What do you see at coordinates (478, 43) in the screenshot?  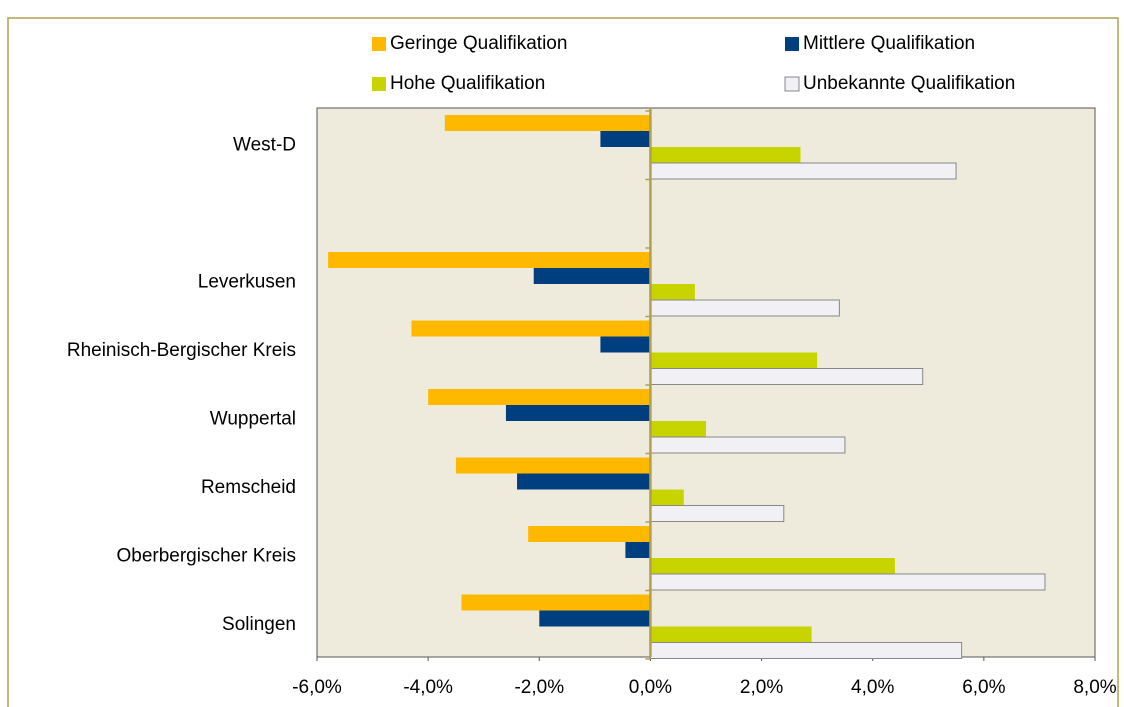 I see `legend-label: Geringe Qualifikation` at bounding box center [478, 43].